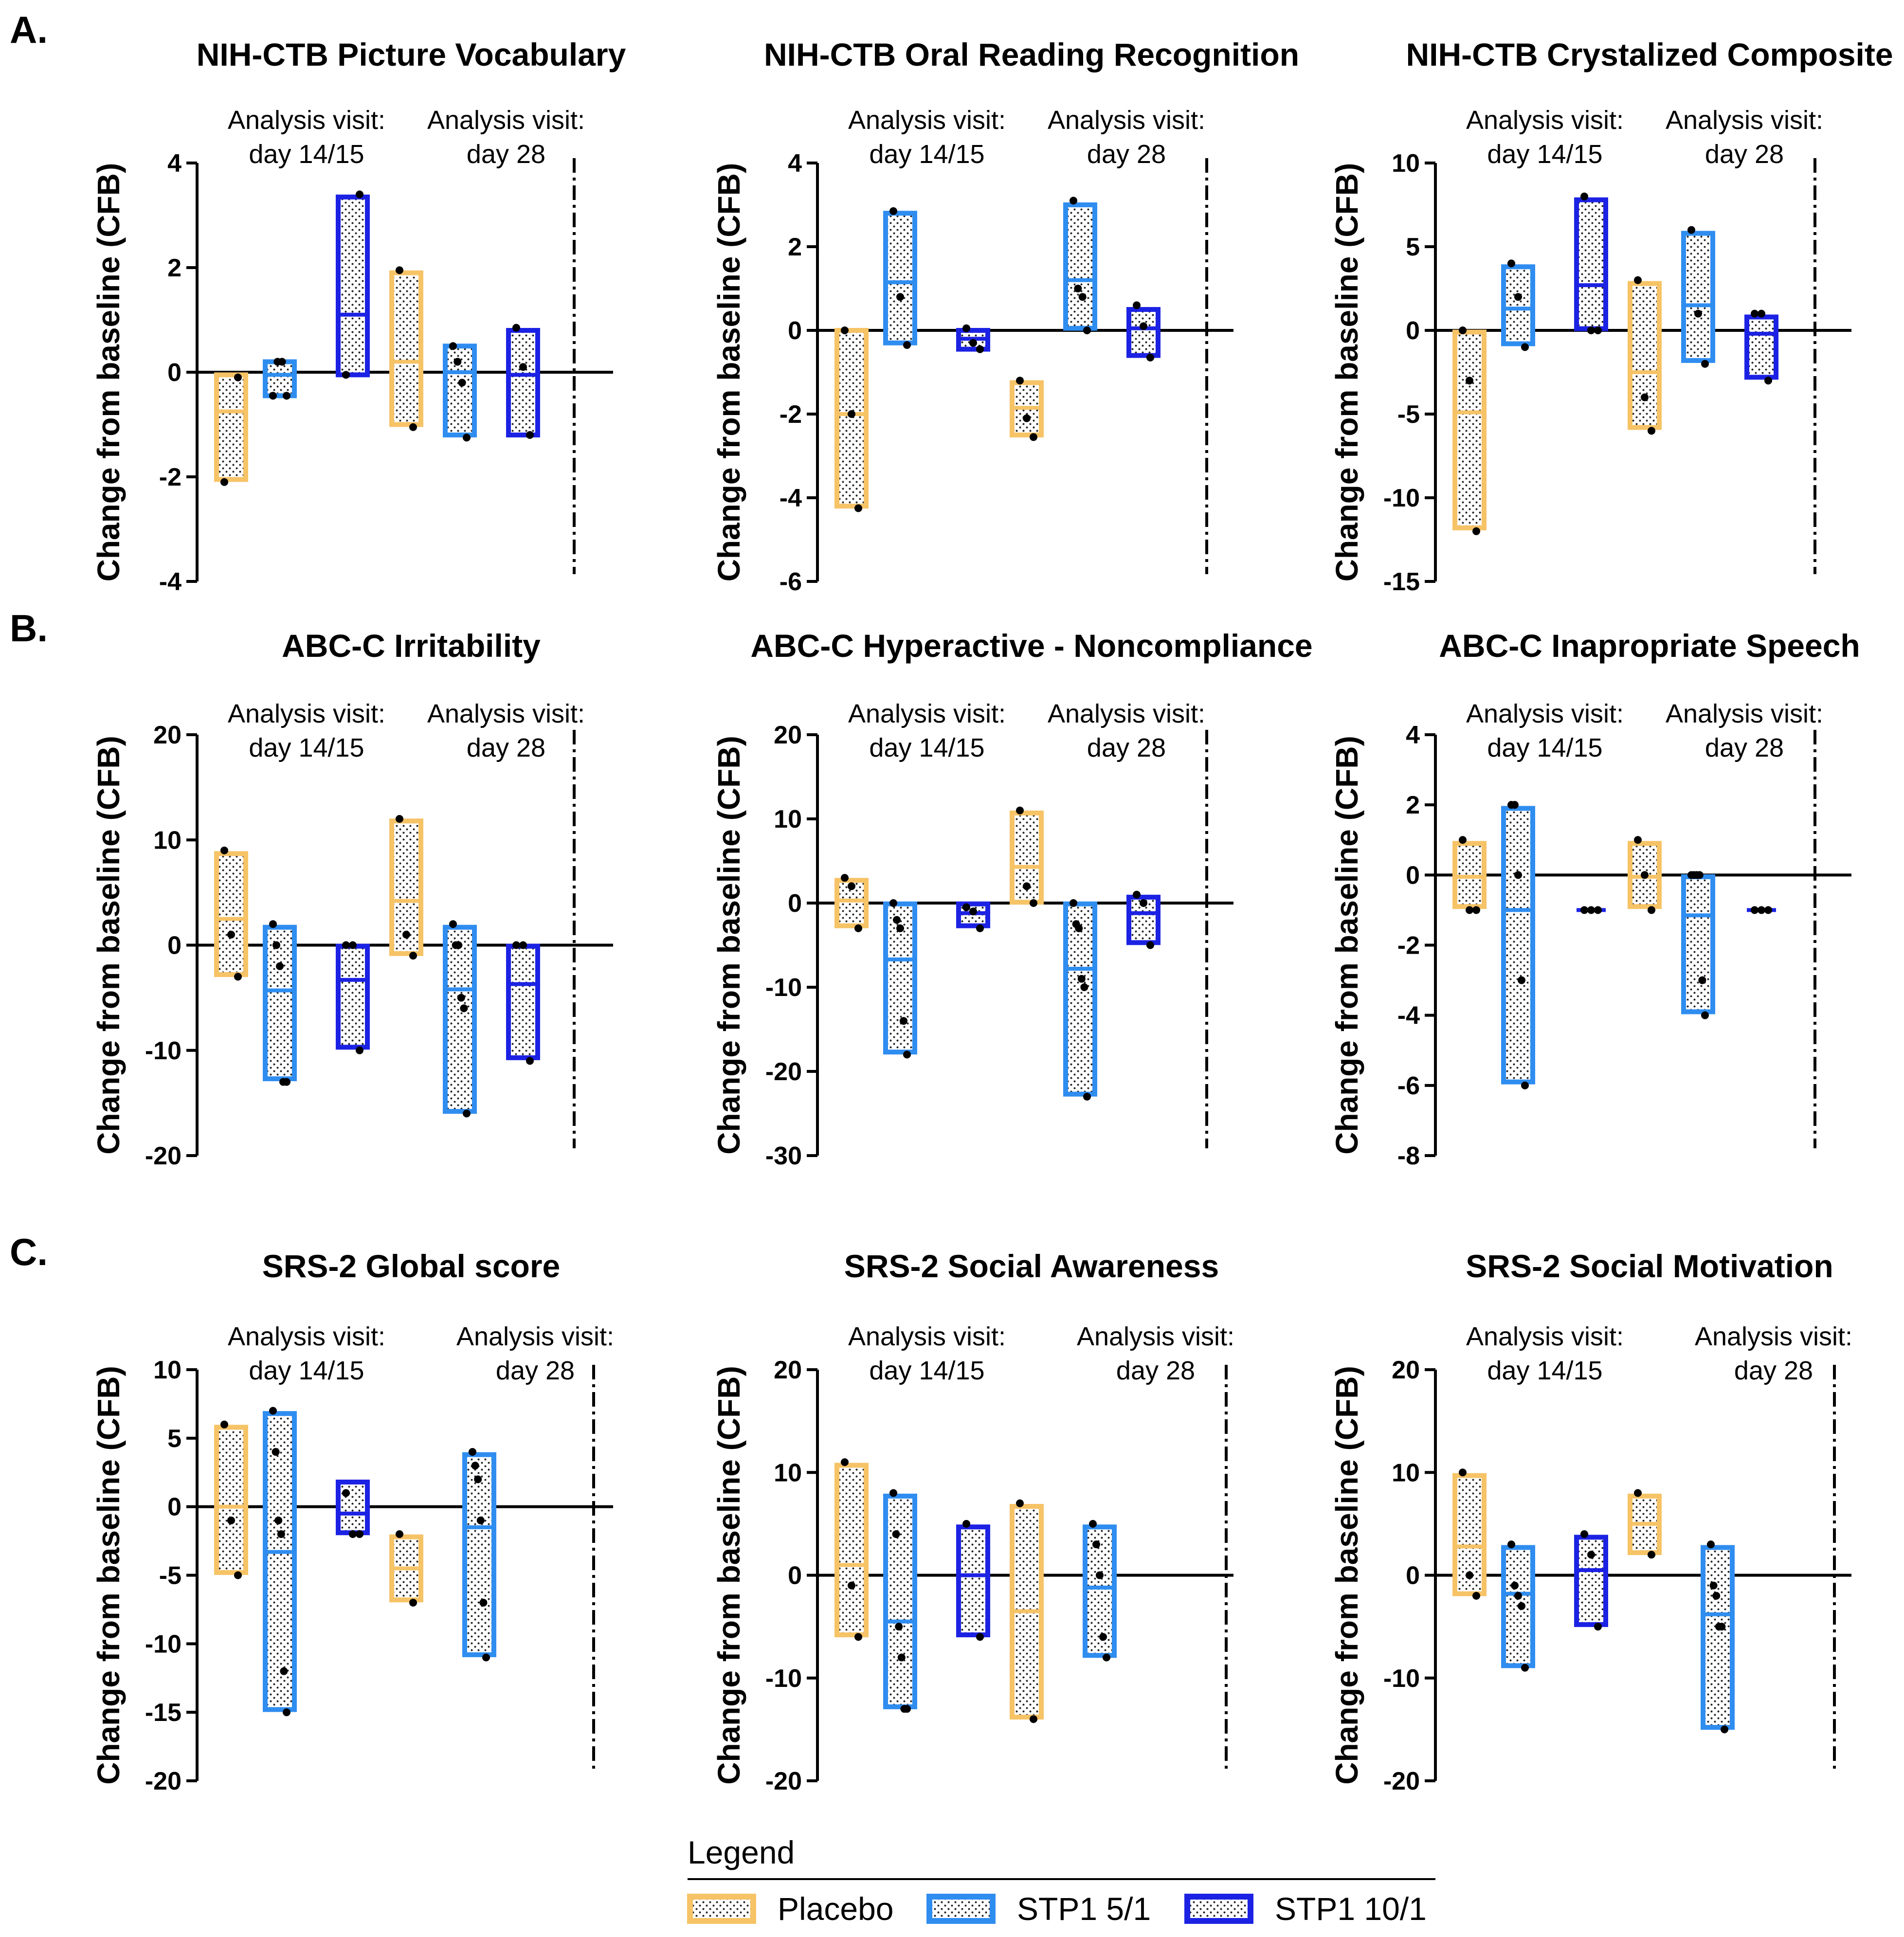 The height and width of the screenshot is (1937, 1904). What do you see at coordinates (170, 1576) in the screenshot?
I see `y-tick-label: -5` at bounding box center [170, 1576].